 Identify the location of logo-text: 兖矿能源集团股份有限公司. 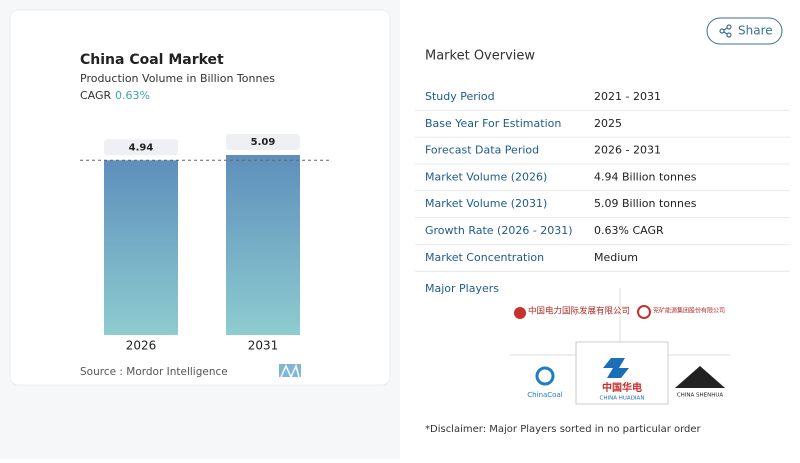
(689, 311).